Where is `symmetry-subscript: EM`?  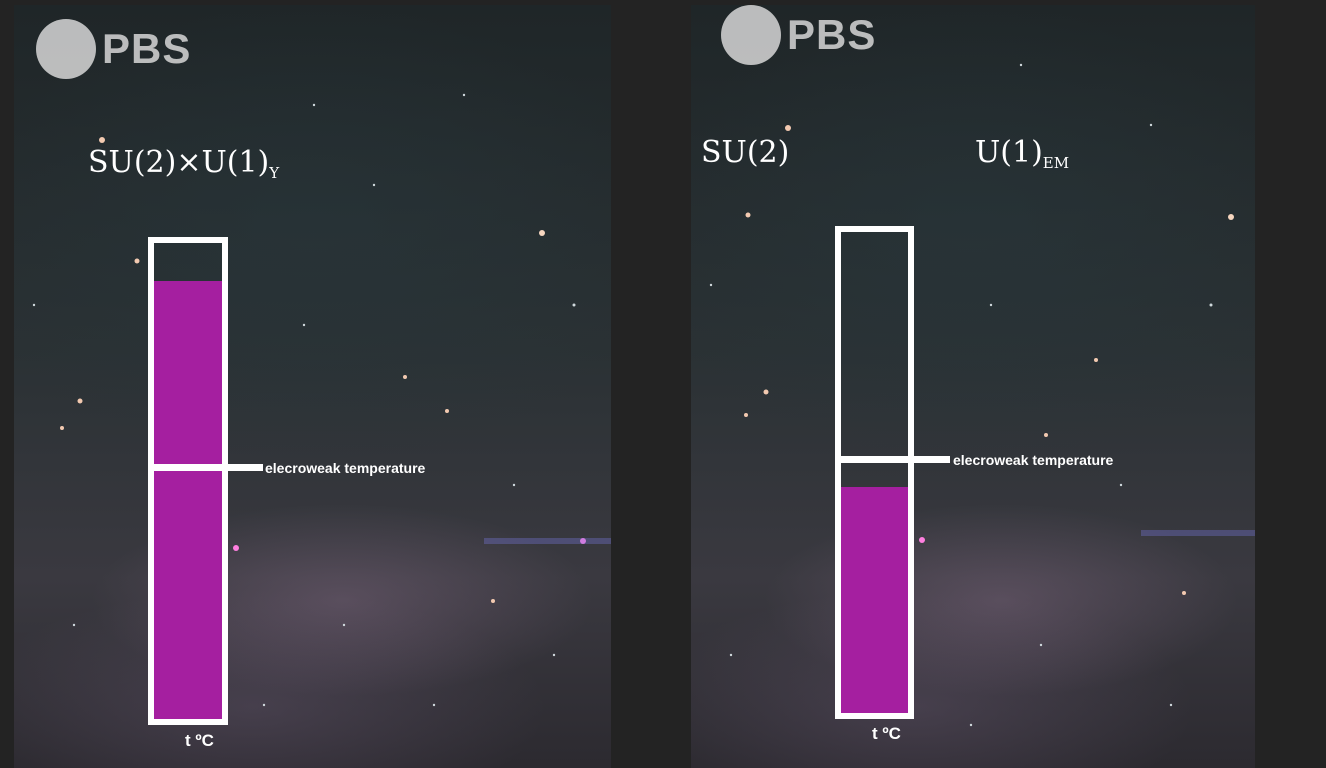
symmetry-subscript: EM is located at coordinates (1056, 163).